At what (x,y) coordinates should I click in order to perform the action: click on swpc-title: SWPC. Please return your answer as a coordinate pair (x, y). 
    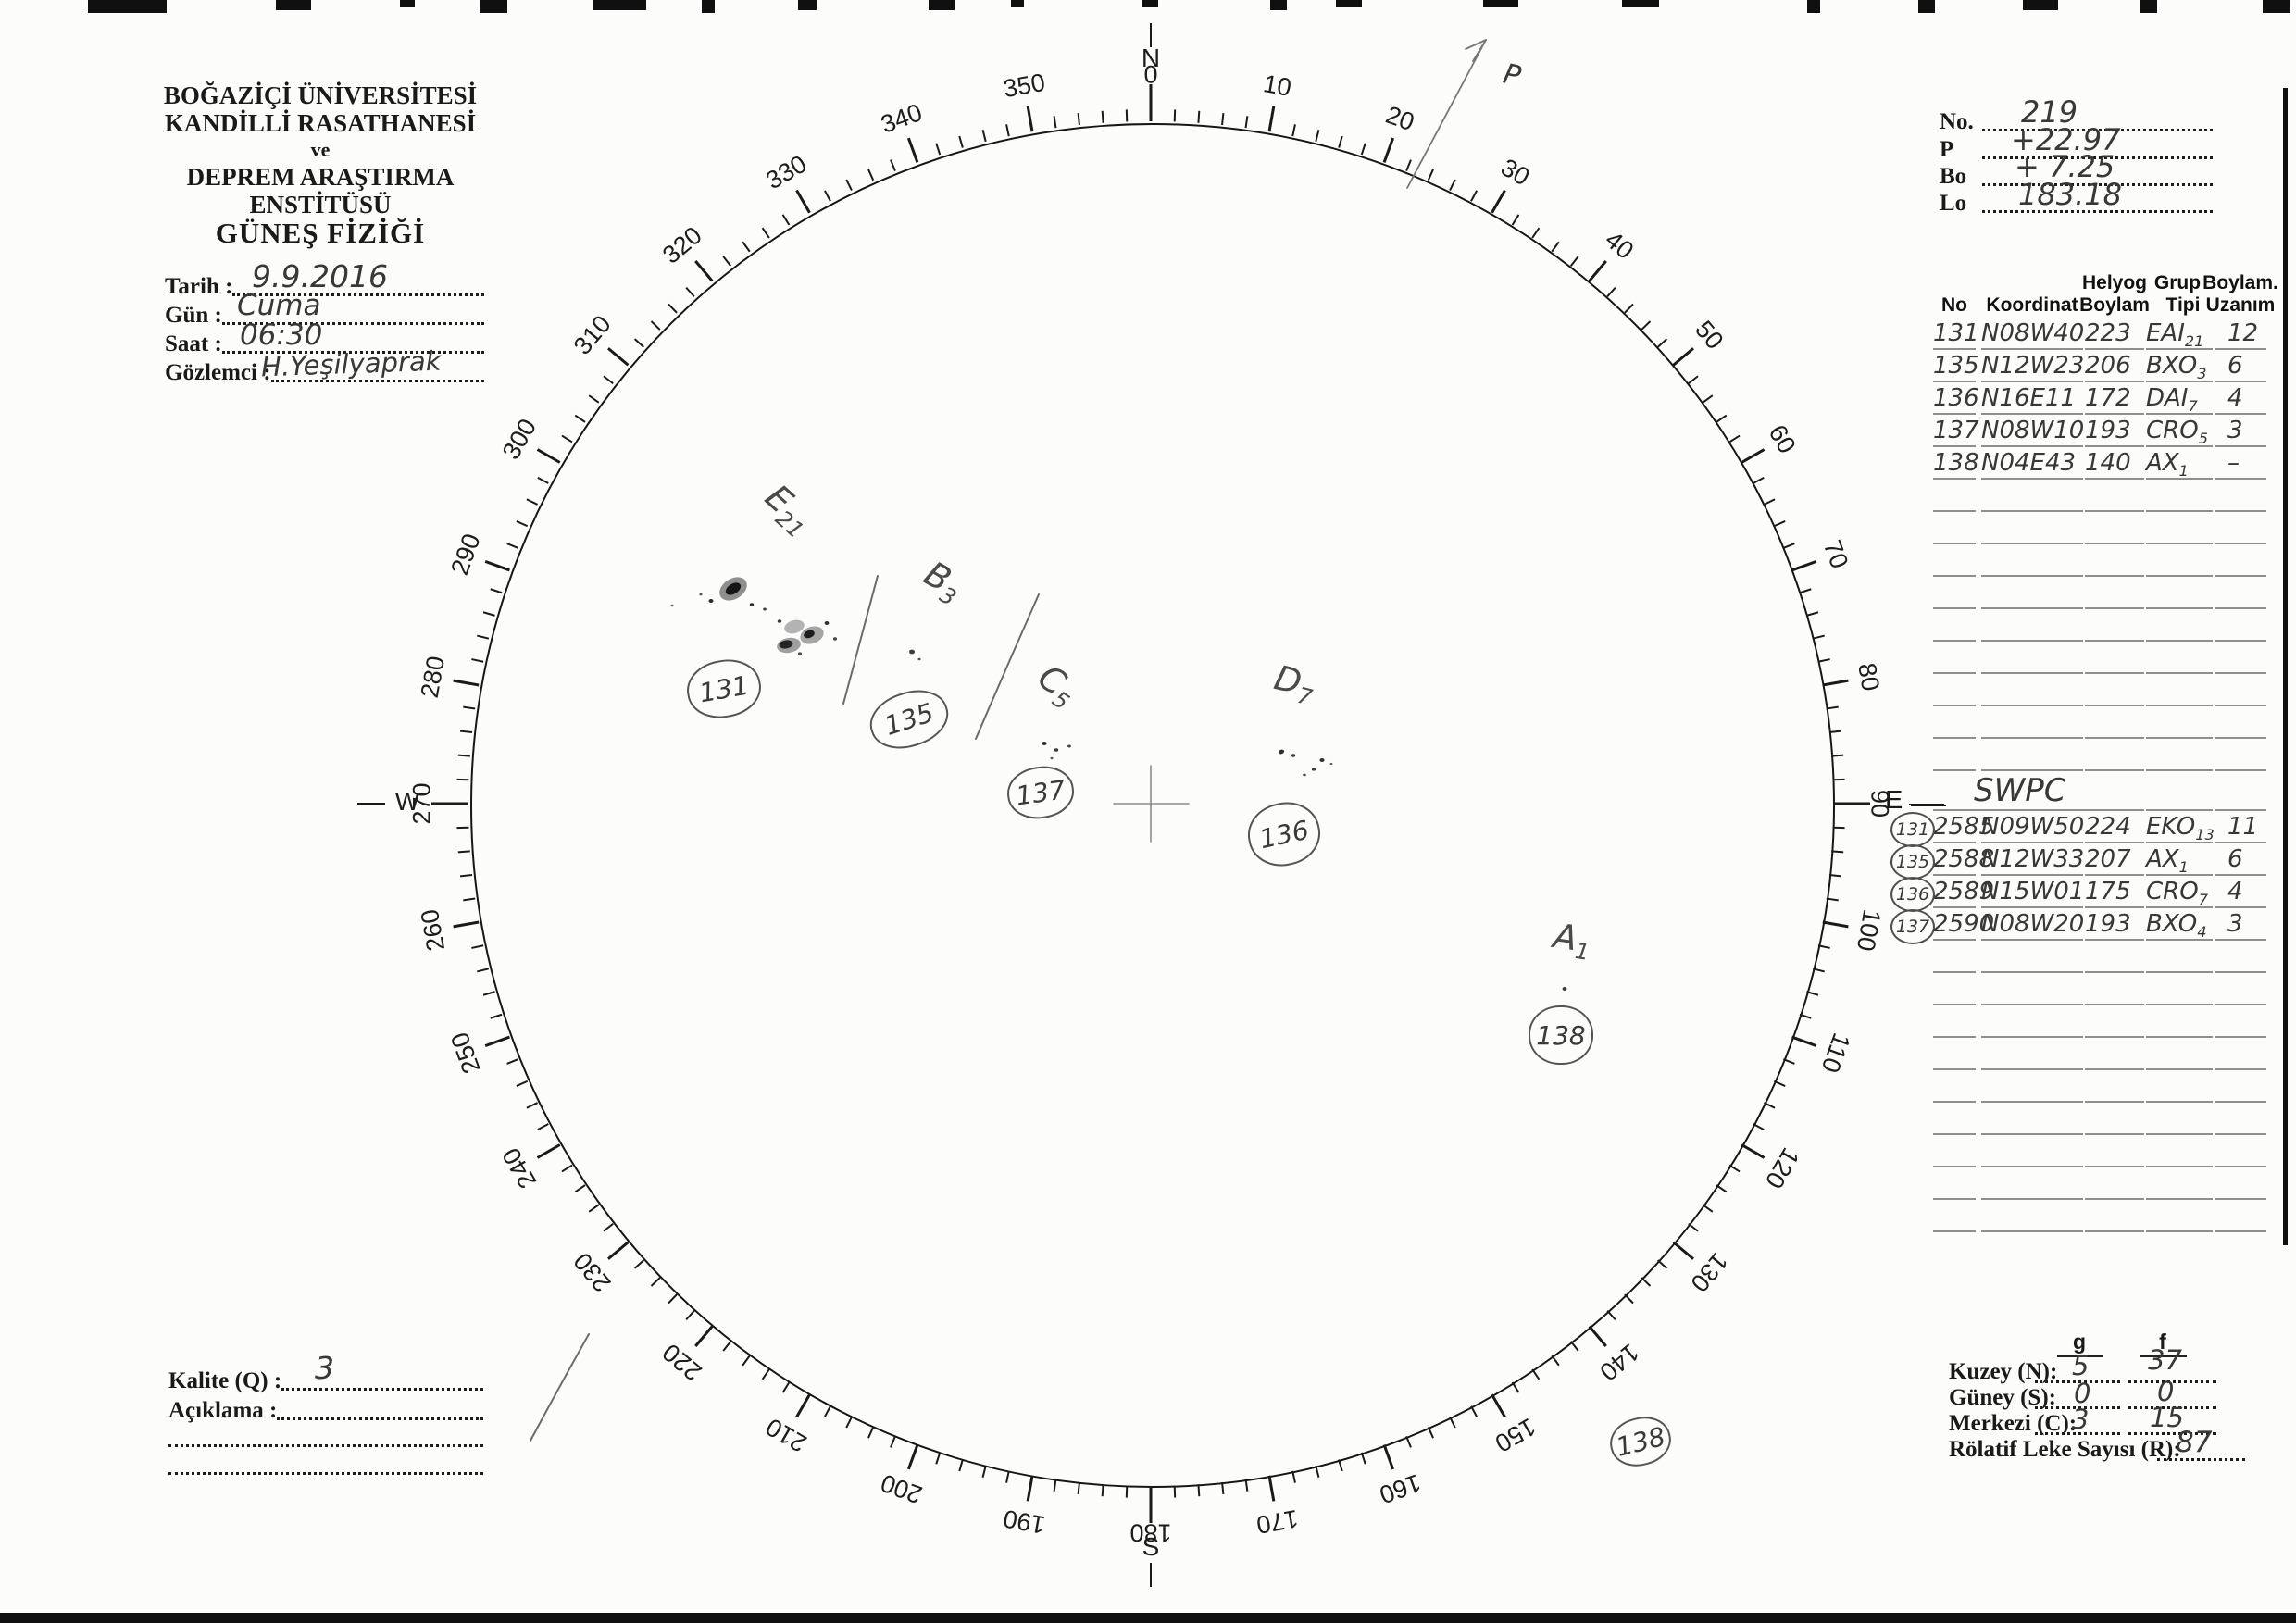
    Looking at the image, I should click on (2020, 790).